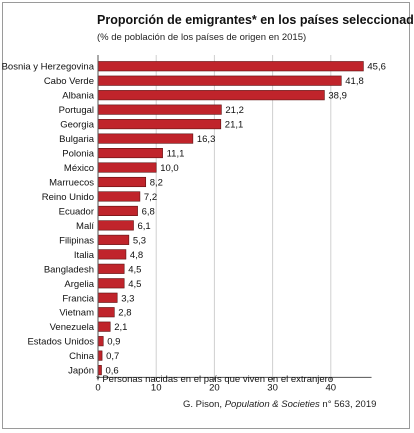  I want to click on value-label-3: 21,2, so click(234, 110).